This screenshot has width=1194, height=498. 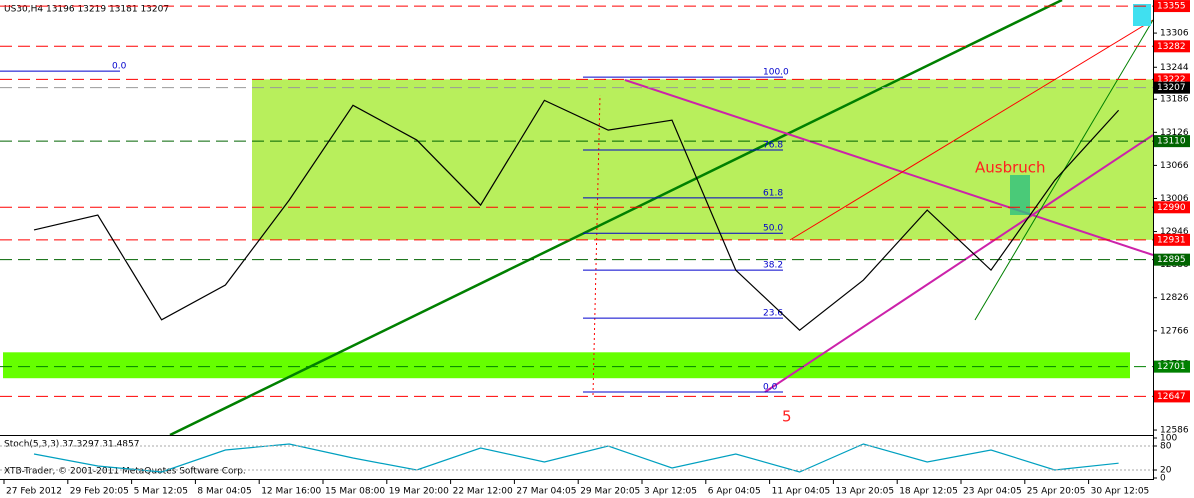 I want to click on x-tick-label: 25 Apr 20:05, so click(x=1056, y=492).